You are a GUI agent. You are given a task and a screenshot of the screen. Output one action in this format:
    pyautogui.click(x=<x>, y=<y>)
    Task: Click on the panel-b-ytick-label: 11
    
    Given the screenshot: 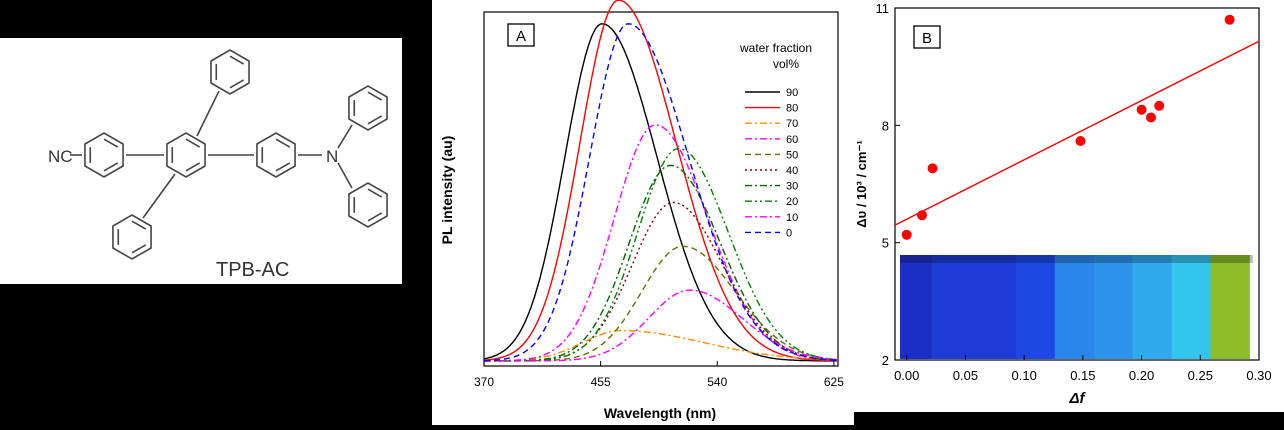 What is the action you would take?
    pyautogui.click(x=883, y=8)
    